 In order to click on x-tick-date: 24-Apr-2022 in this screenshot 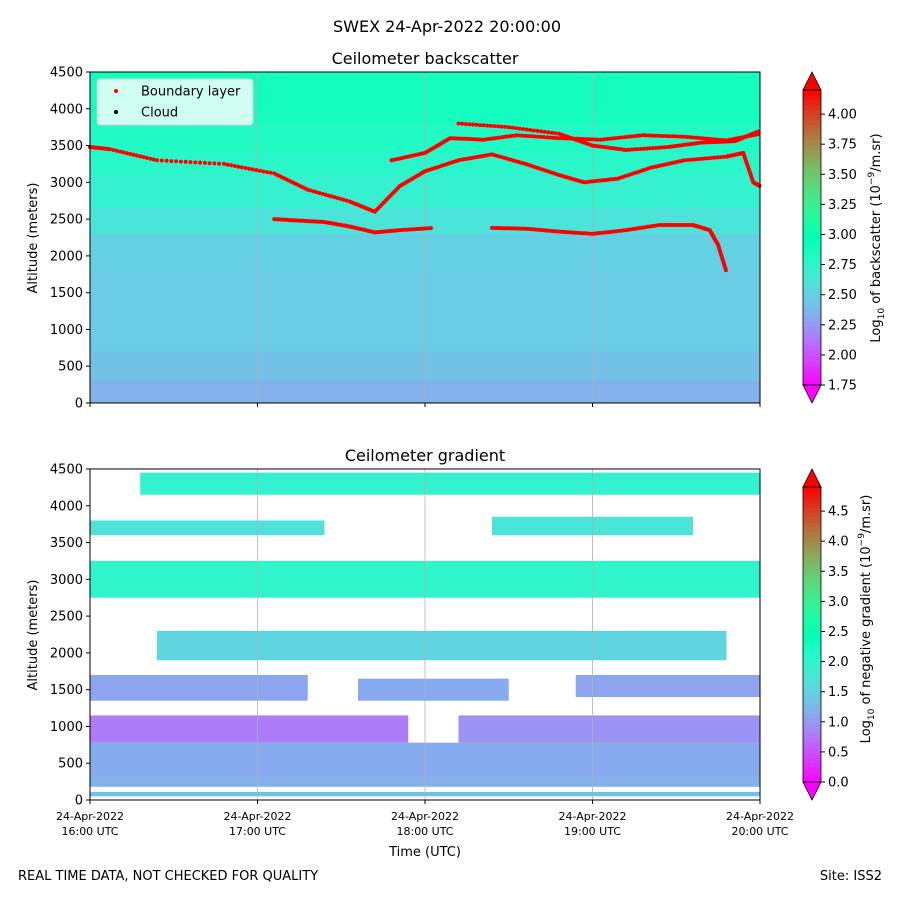, I will do `click(257, 816)`.